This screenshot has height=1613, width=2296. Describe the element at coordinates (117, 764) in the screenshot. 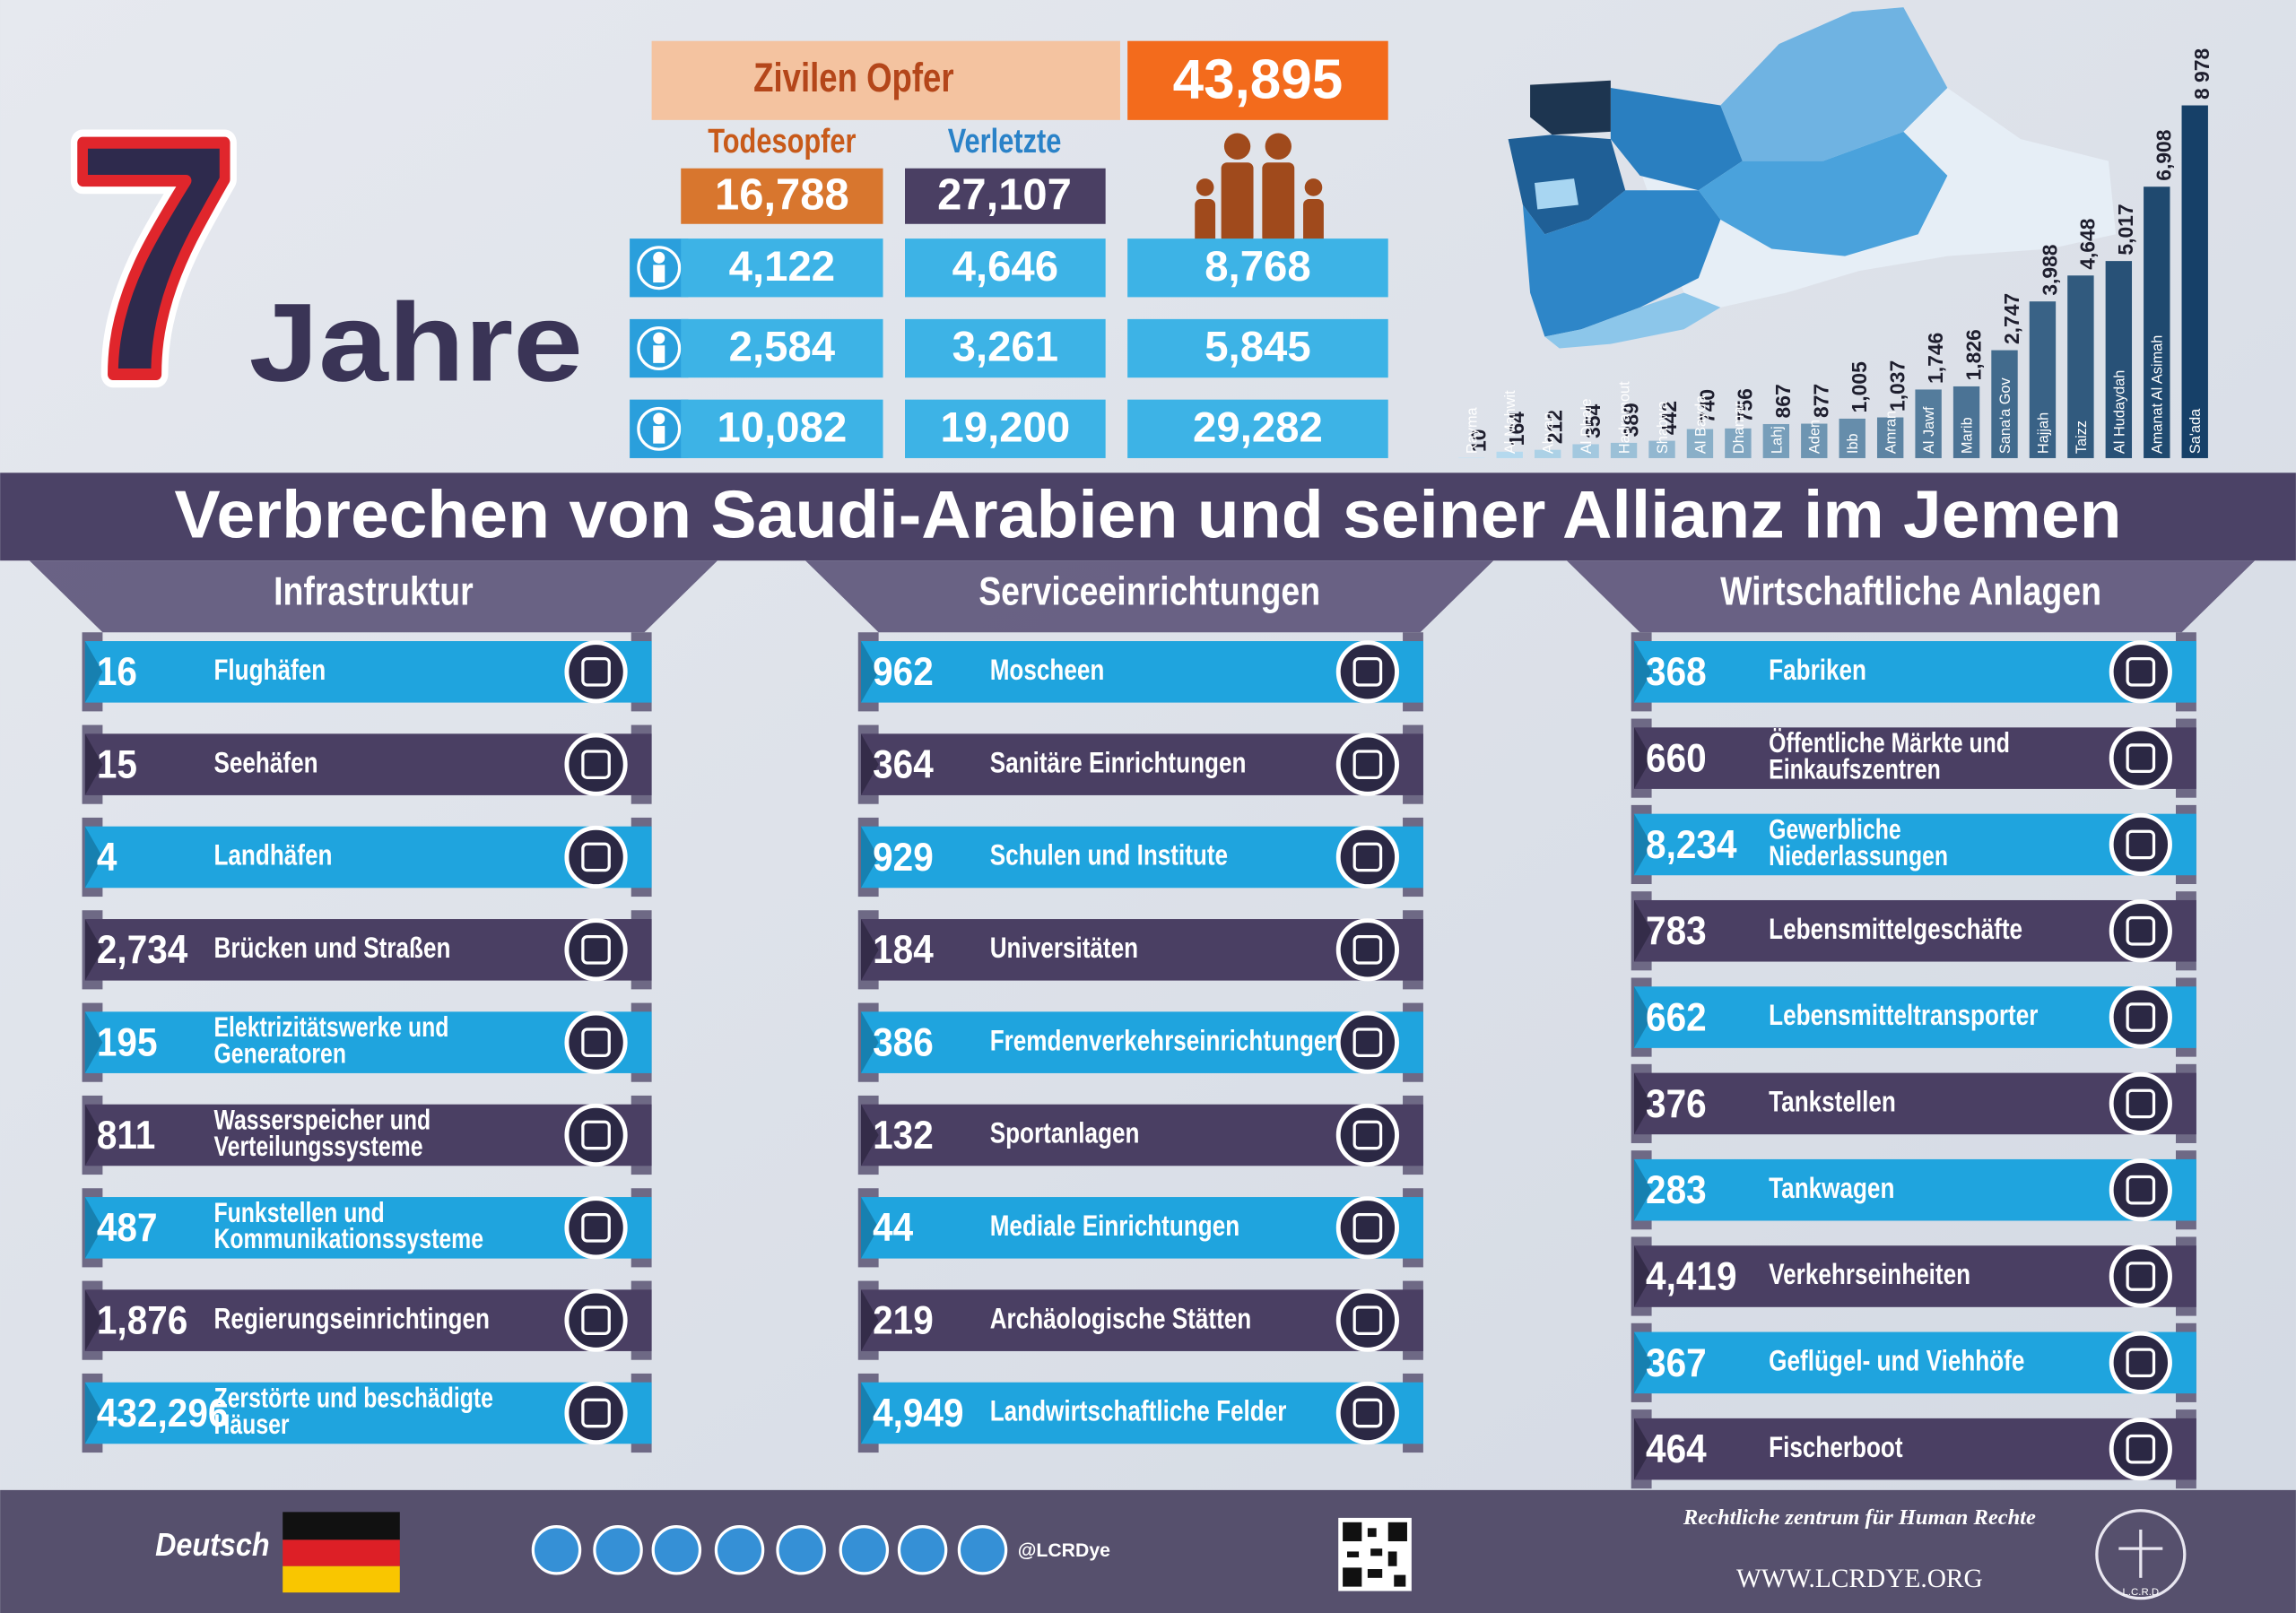

I see `item-count-group: 15` at that location.